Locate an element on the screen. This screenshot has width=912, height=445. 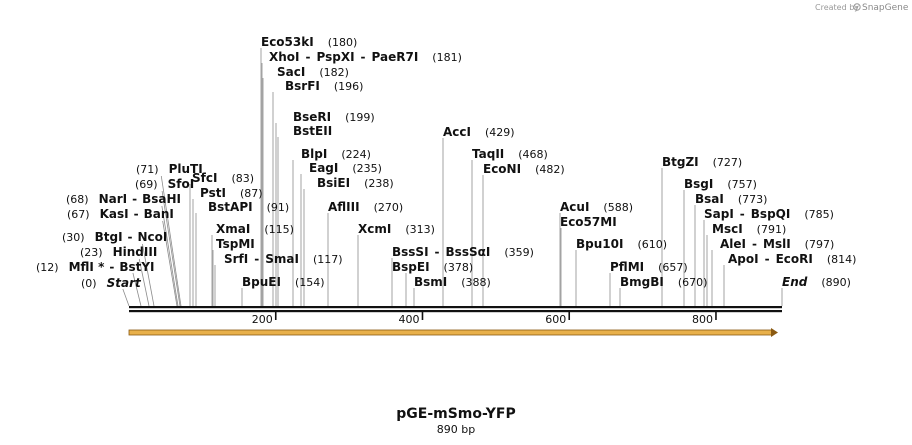
site-eco53ki: Eco53kI (180) is located at coordinates (309, 42).